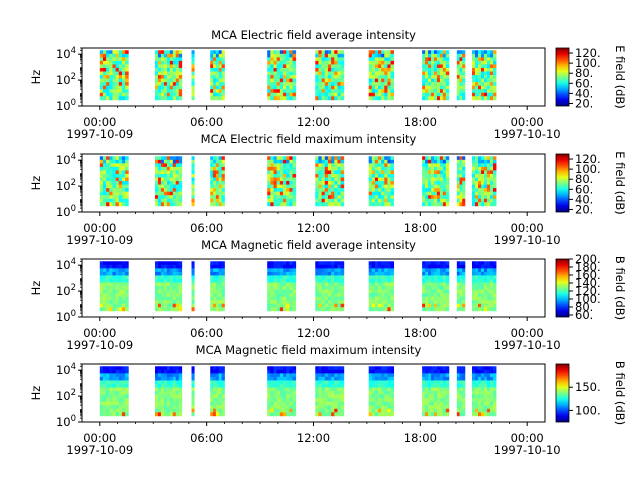 The image size is (640, 480). What do you see at coordinates (309, 350) in the screenshot?
I see `panel-title: MCA Magnetic field maximum intensity` at bounding box center [309, 350].